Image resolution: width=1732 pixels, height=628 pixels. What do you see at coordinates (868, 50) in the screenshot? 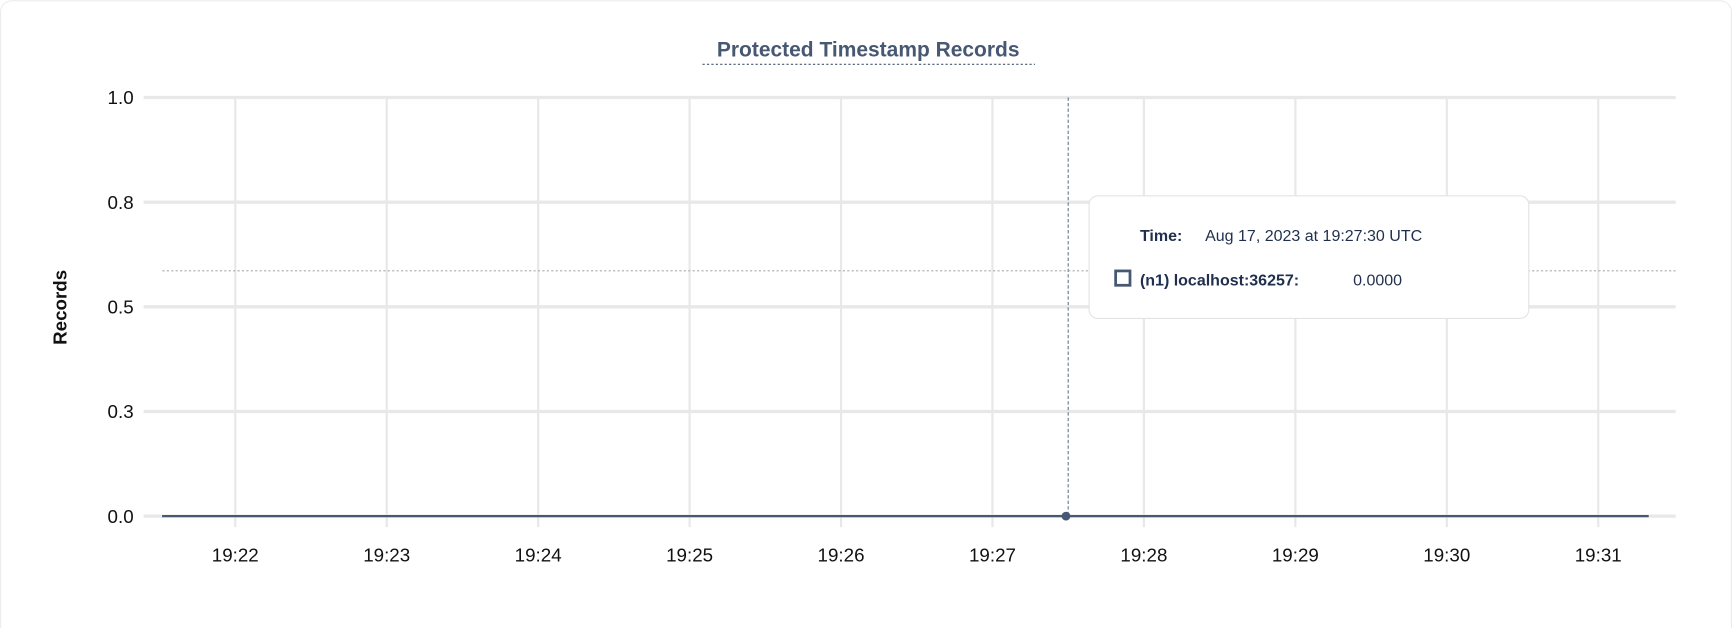
I see `chart-title: Protected Timestamp Records` at bounding box center [868, 50].